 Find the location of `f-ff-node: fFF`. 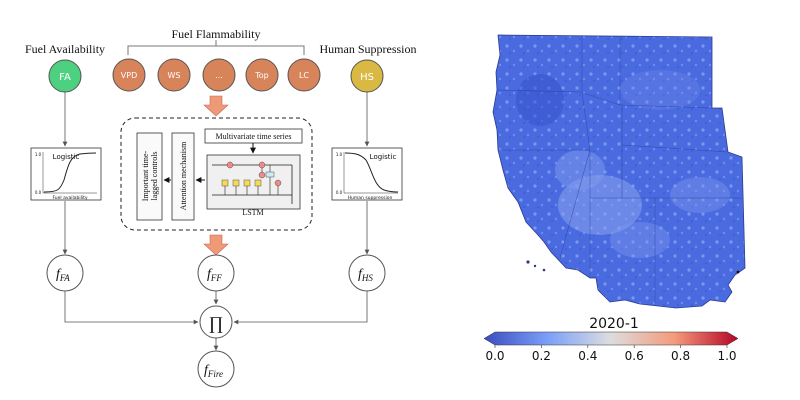

f-ff-node: fFF is located at coordinates (216, 273).